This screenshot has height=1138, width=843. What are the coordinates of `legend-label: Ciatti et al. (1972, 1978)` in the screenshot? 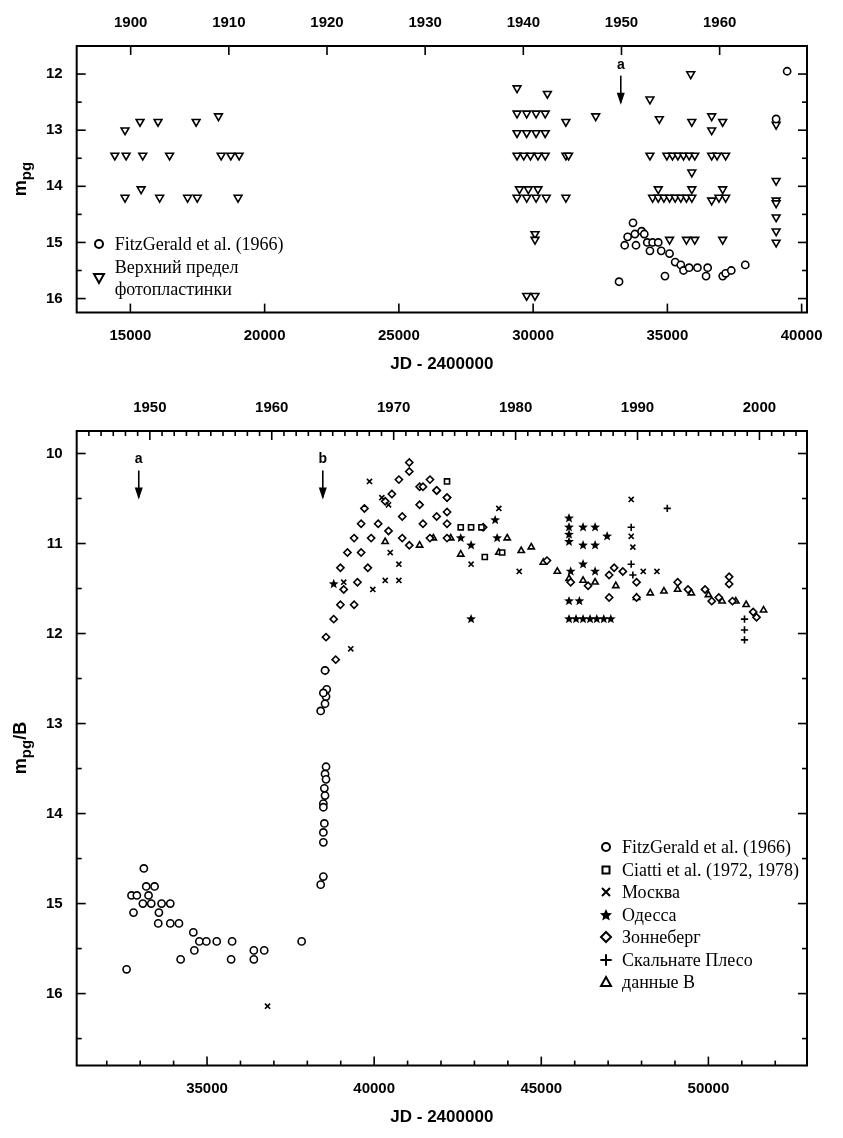 It's located at (710, 870).